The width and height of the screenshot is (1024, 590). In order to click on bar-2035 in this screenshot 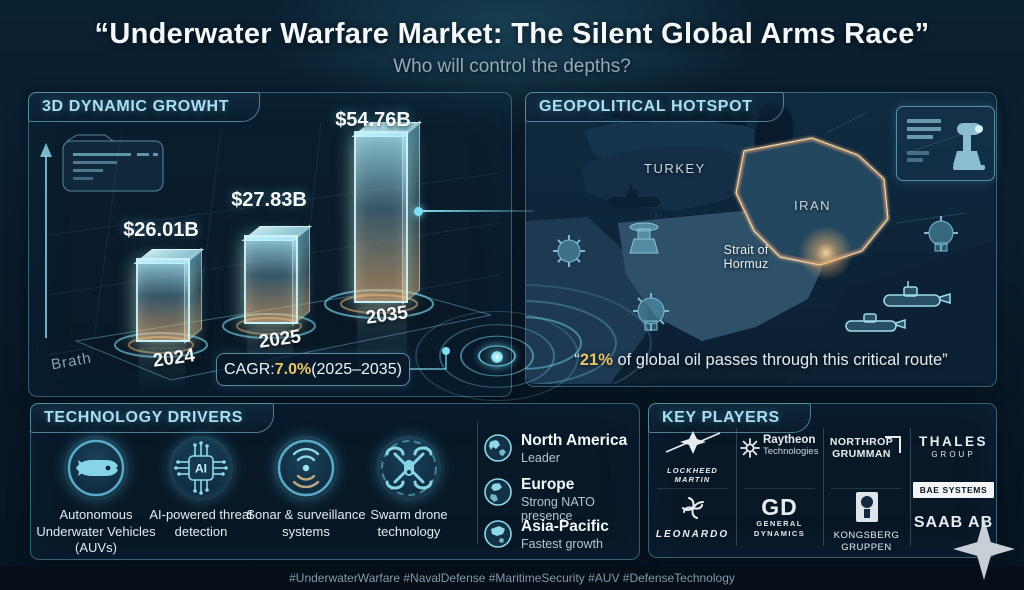, I will do `click(386, 212)`.